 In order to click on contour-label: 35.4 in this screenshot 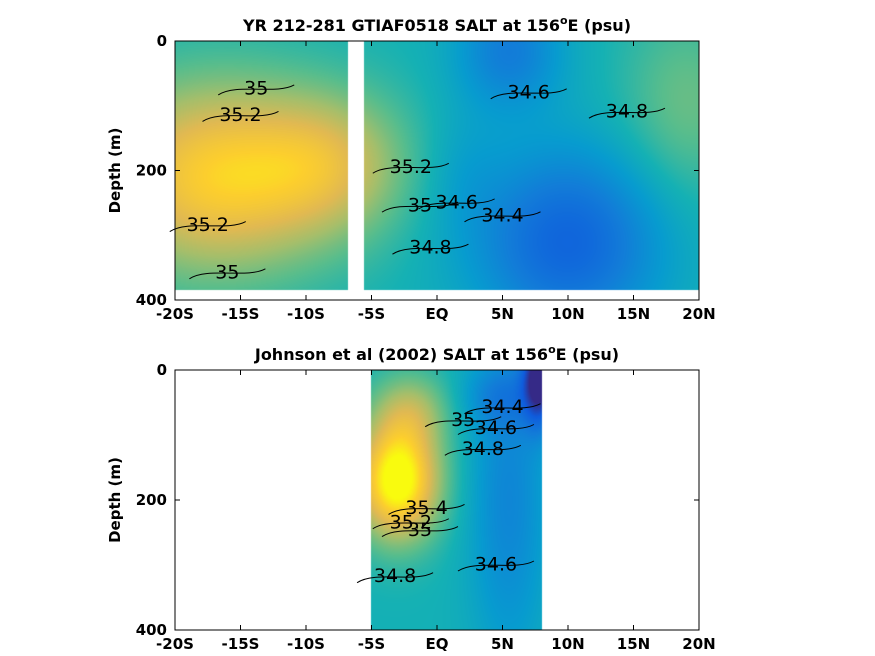, I will do `click(426, 508)`.